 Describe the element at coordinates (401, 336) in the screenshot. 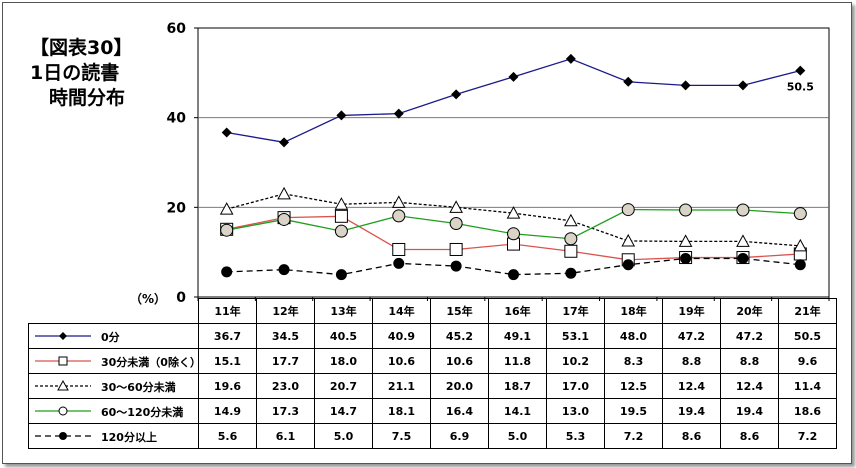

I see `data-label: 40.9` at that location.